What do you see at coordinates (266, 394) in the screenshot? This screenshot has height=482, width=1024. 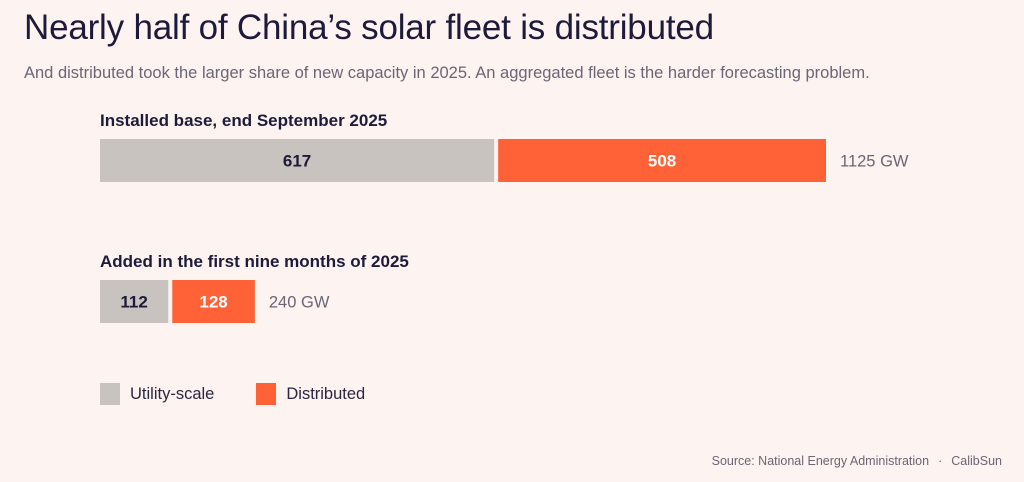 I see `legend-swatch-distributed` at bounding box center [266, 394].